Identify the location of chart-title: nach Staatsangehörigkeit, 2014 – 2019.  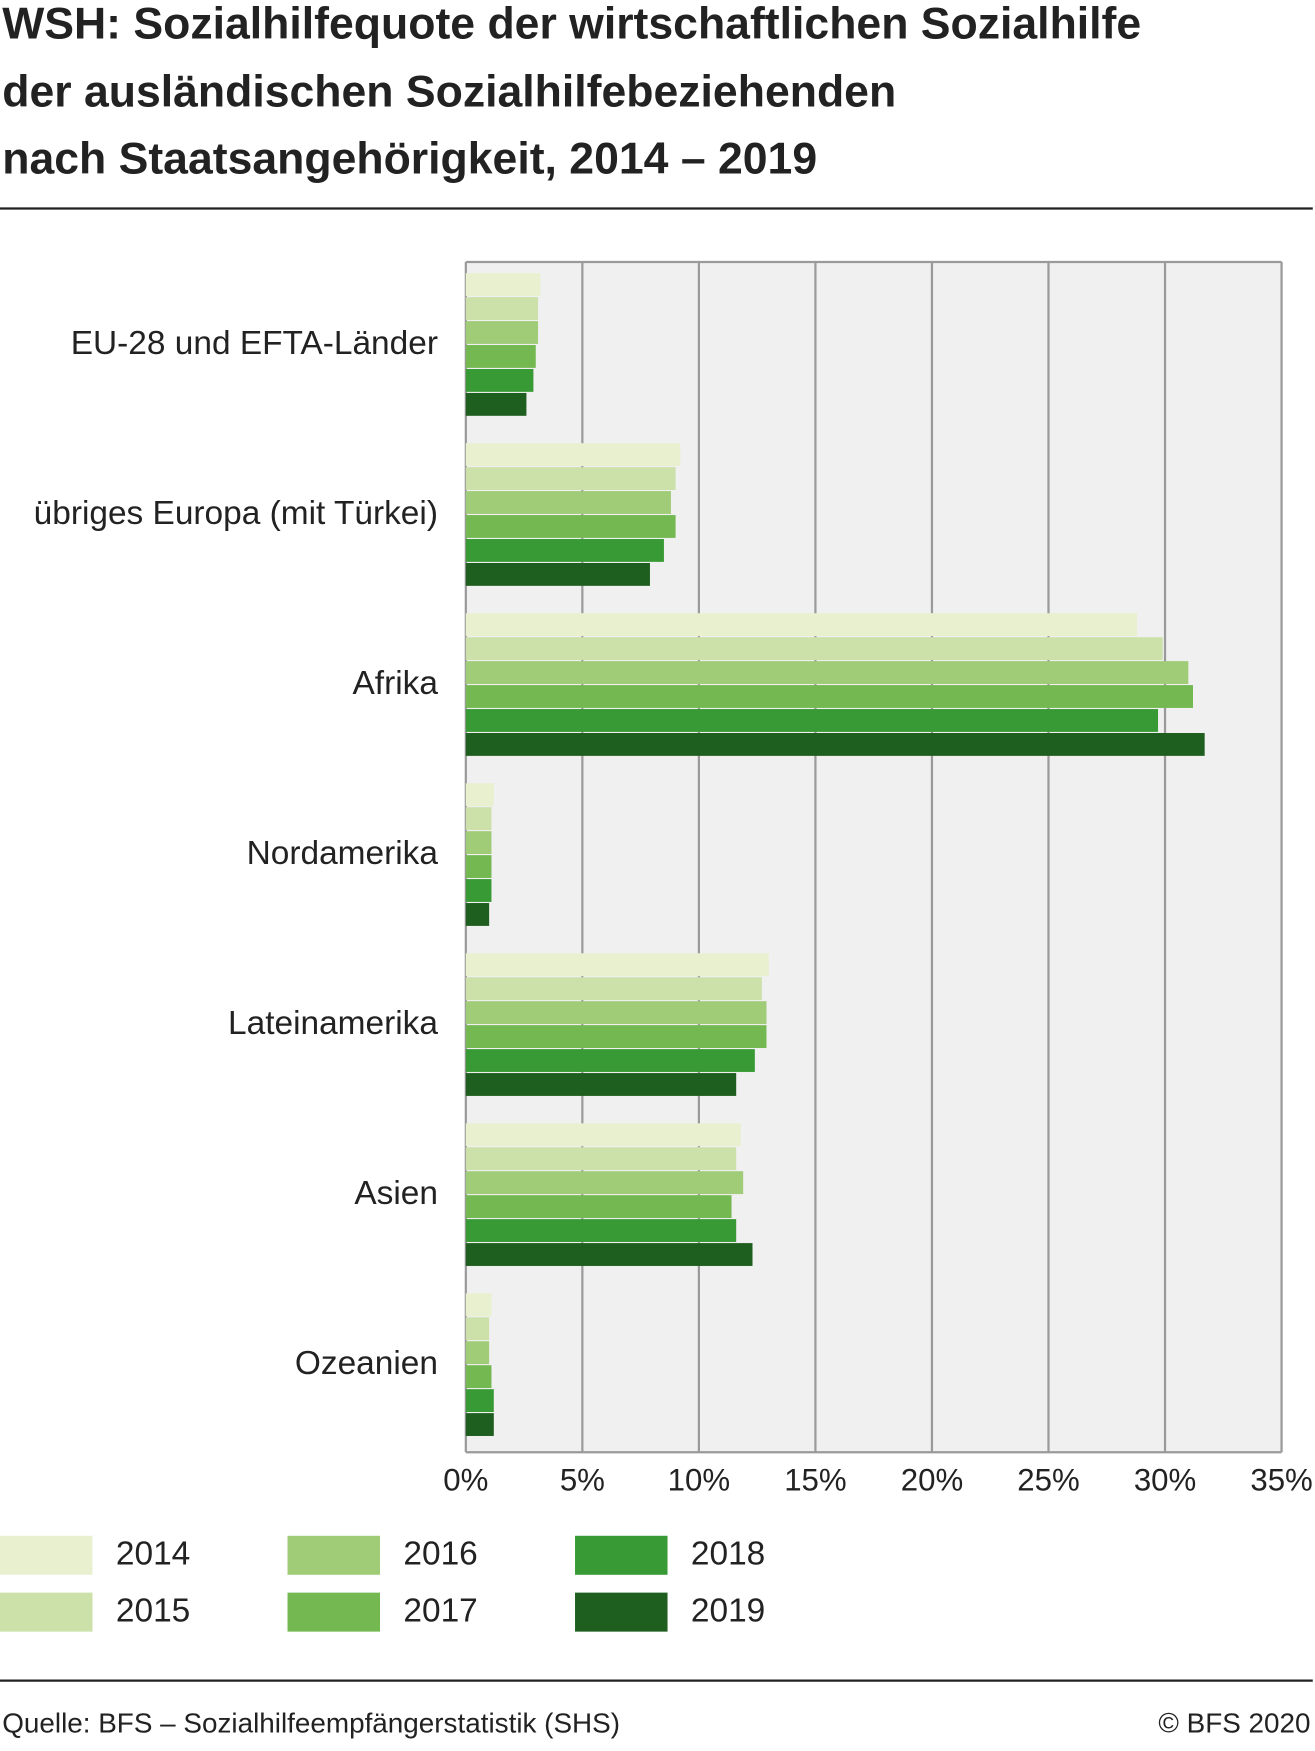
(409, 159).